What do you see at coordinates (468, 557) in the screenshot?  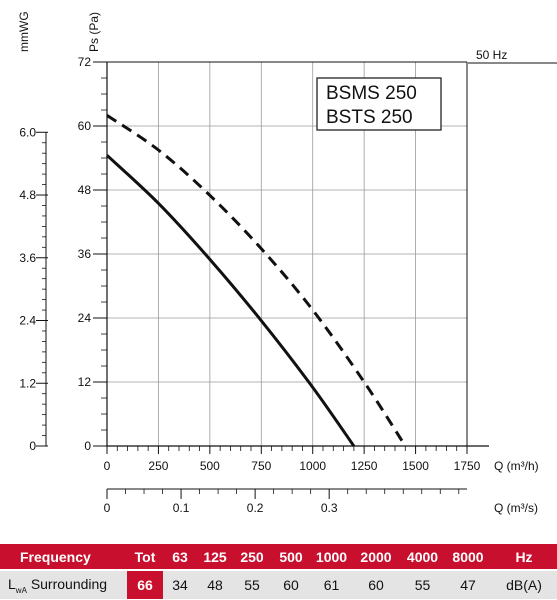 I see `header-cell: 8000` at bounding box center [468, 557].